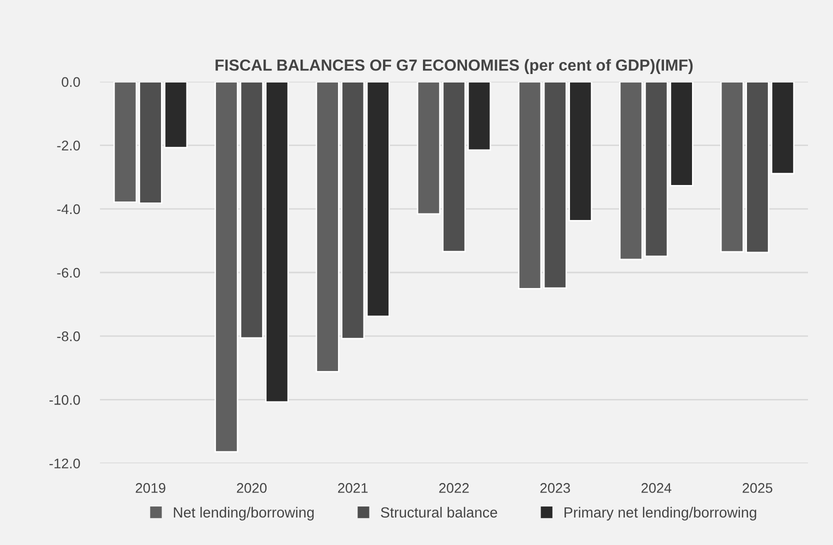 The height and width of the screenshot is (545, 833). I want to click on y-tick-label: 0.0, so click(71, 82).